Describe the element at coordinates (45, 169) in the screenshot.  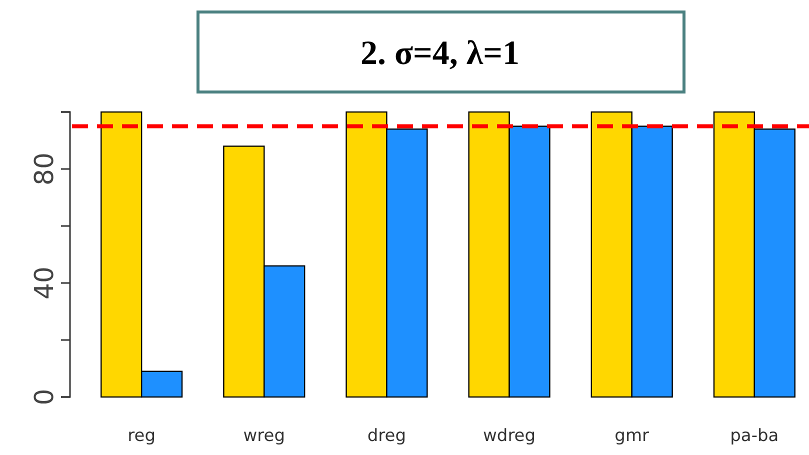
I see `y-tick-label: 80` at that location.